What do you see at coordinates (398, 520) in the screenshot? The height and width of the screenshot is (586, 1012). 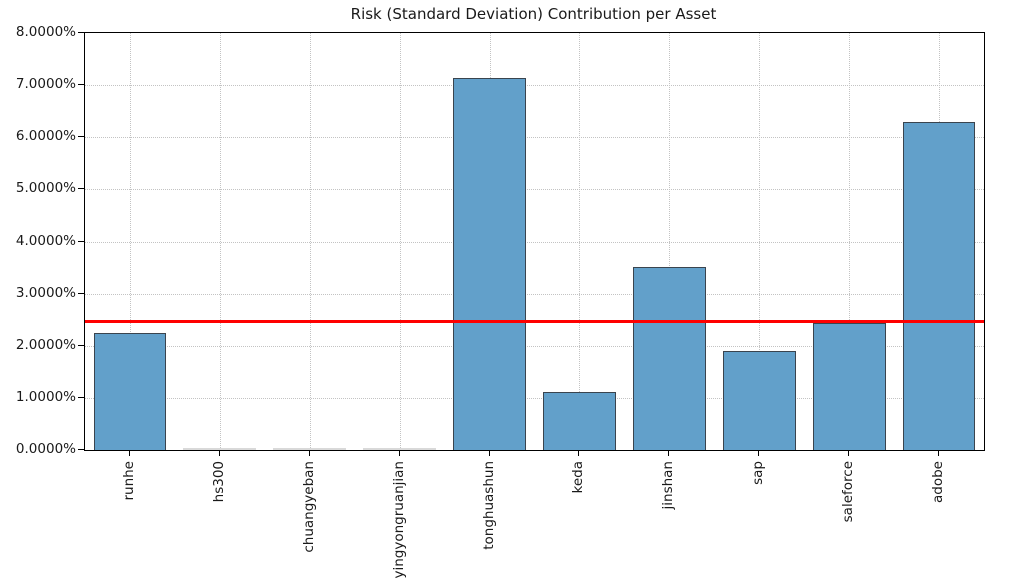 I see `x-tick-label: yingyongruanjian` at bounding box center [398, 520].